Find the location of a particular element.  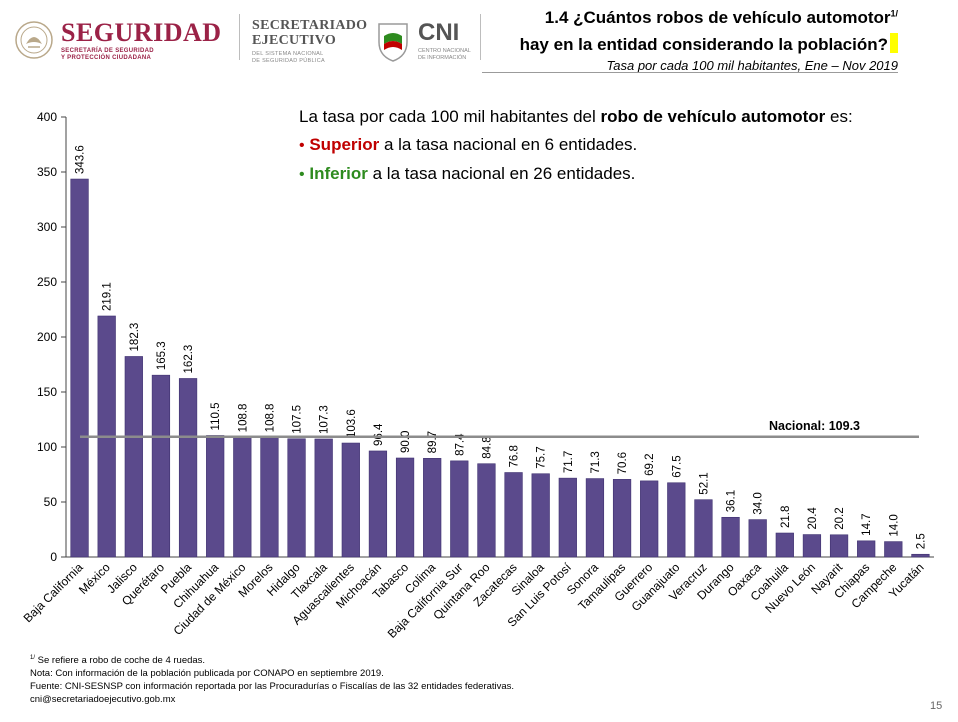

highlight-marker is located at coordinates (894, 43).